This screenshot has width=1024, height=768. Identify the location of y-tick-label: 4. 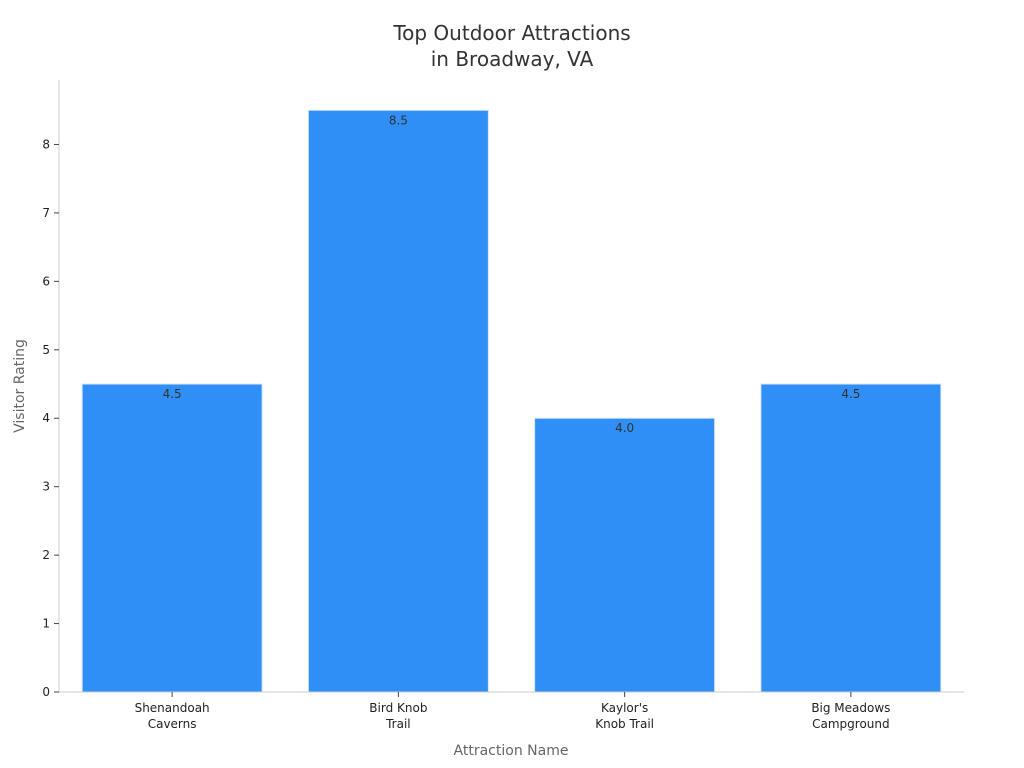
(46, 418).